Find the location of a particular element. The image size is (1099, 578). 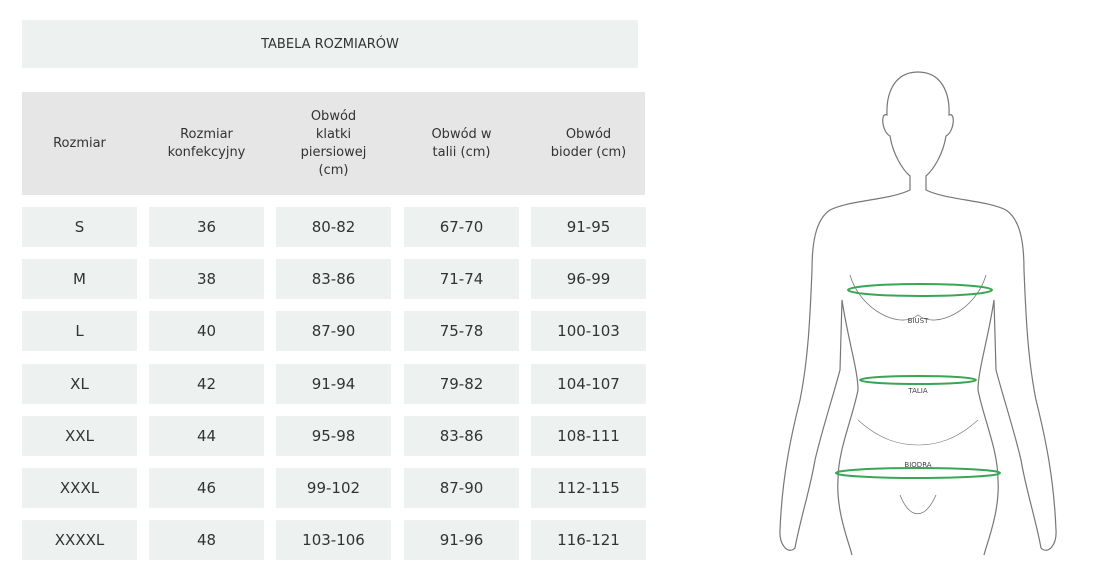

table-cell: XXXXL is located at coordinates (79, 540).